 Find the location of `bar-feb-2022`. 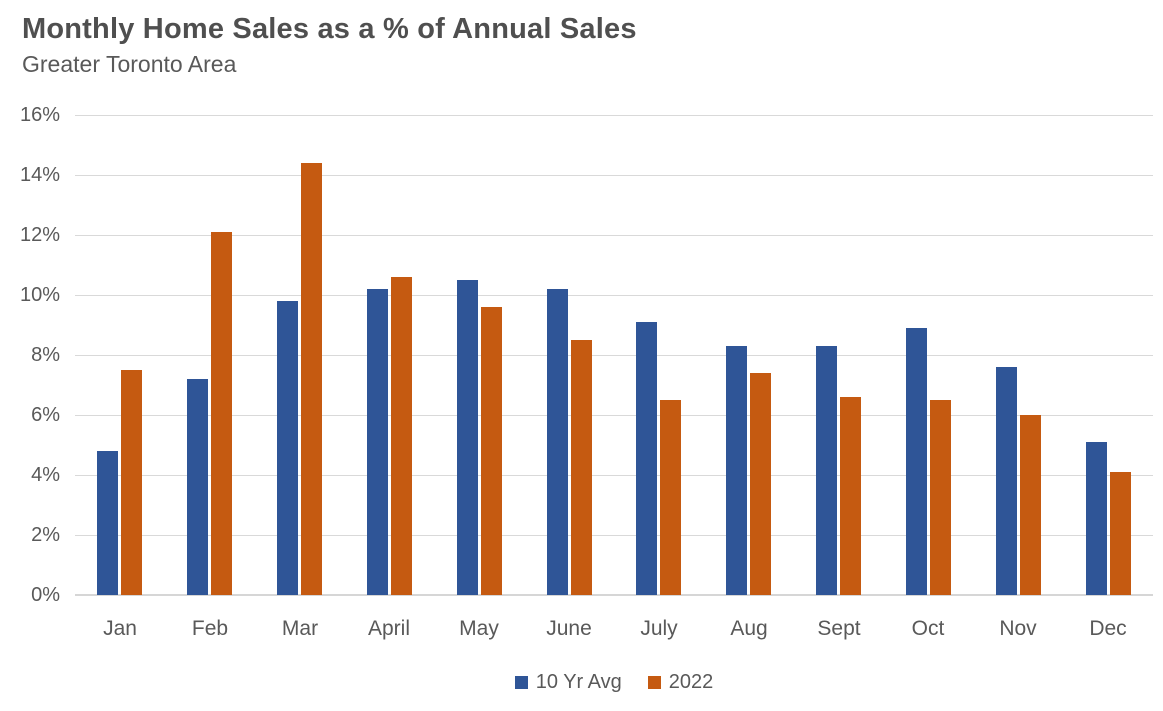

bar-feb-2022 is located at coordinates (221, 413).